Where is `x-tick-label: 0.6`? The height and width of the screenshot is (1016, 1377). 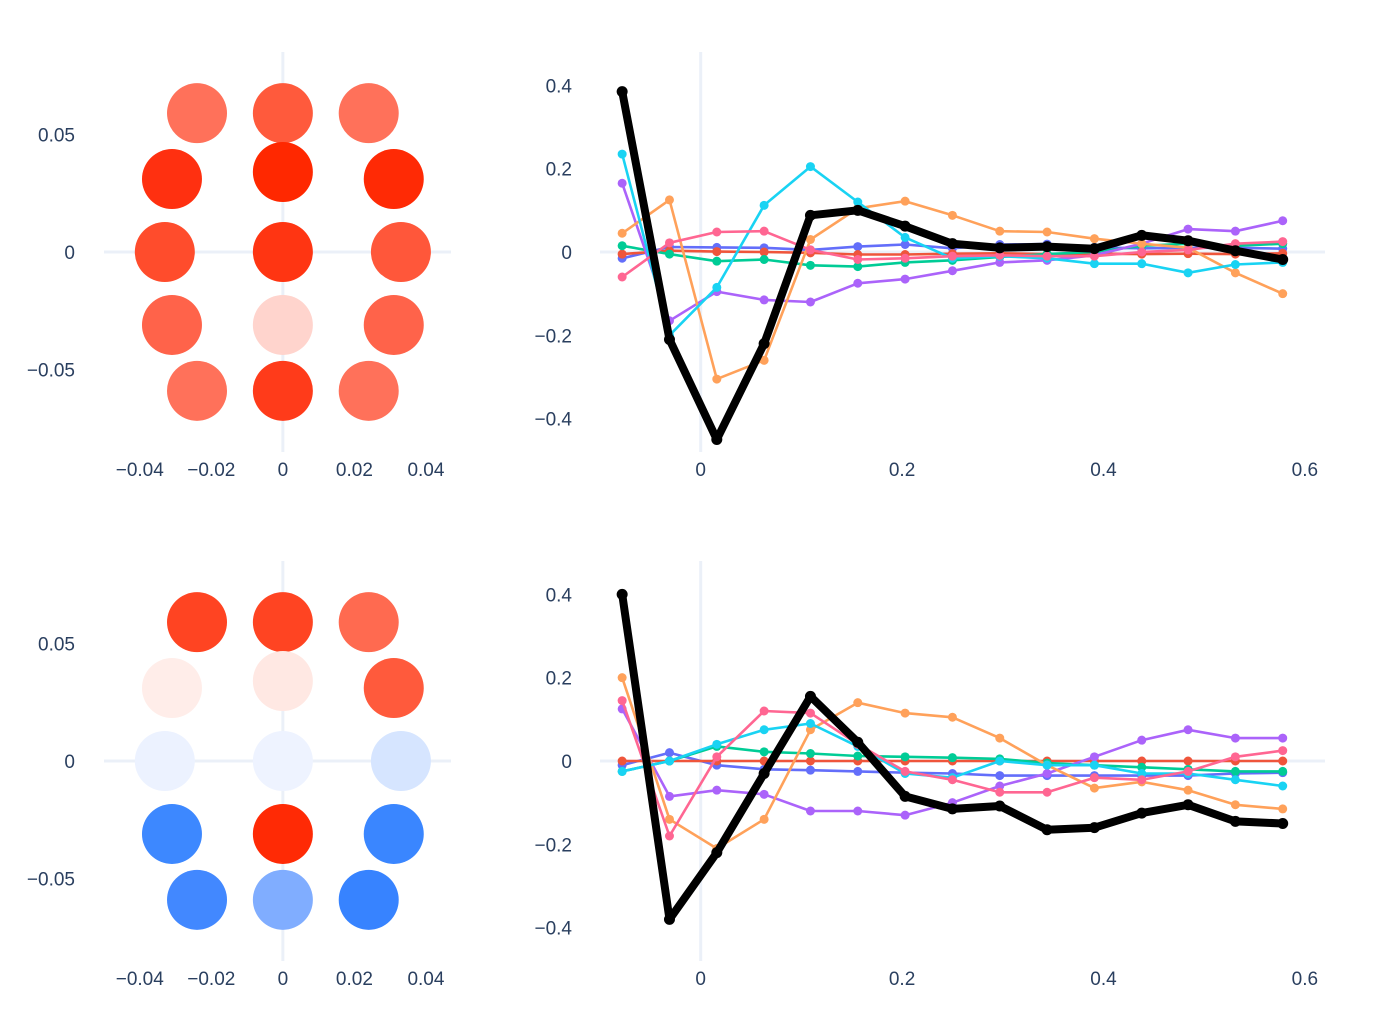
x-tick-label: 0.6 is located at coordinates (1305, 470).